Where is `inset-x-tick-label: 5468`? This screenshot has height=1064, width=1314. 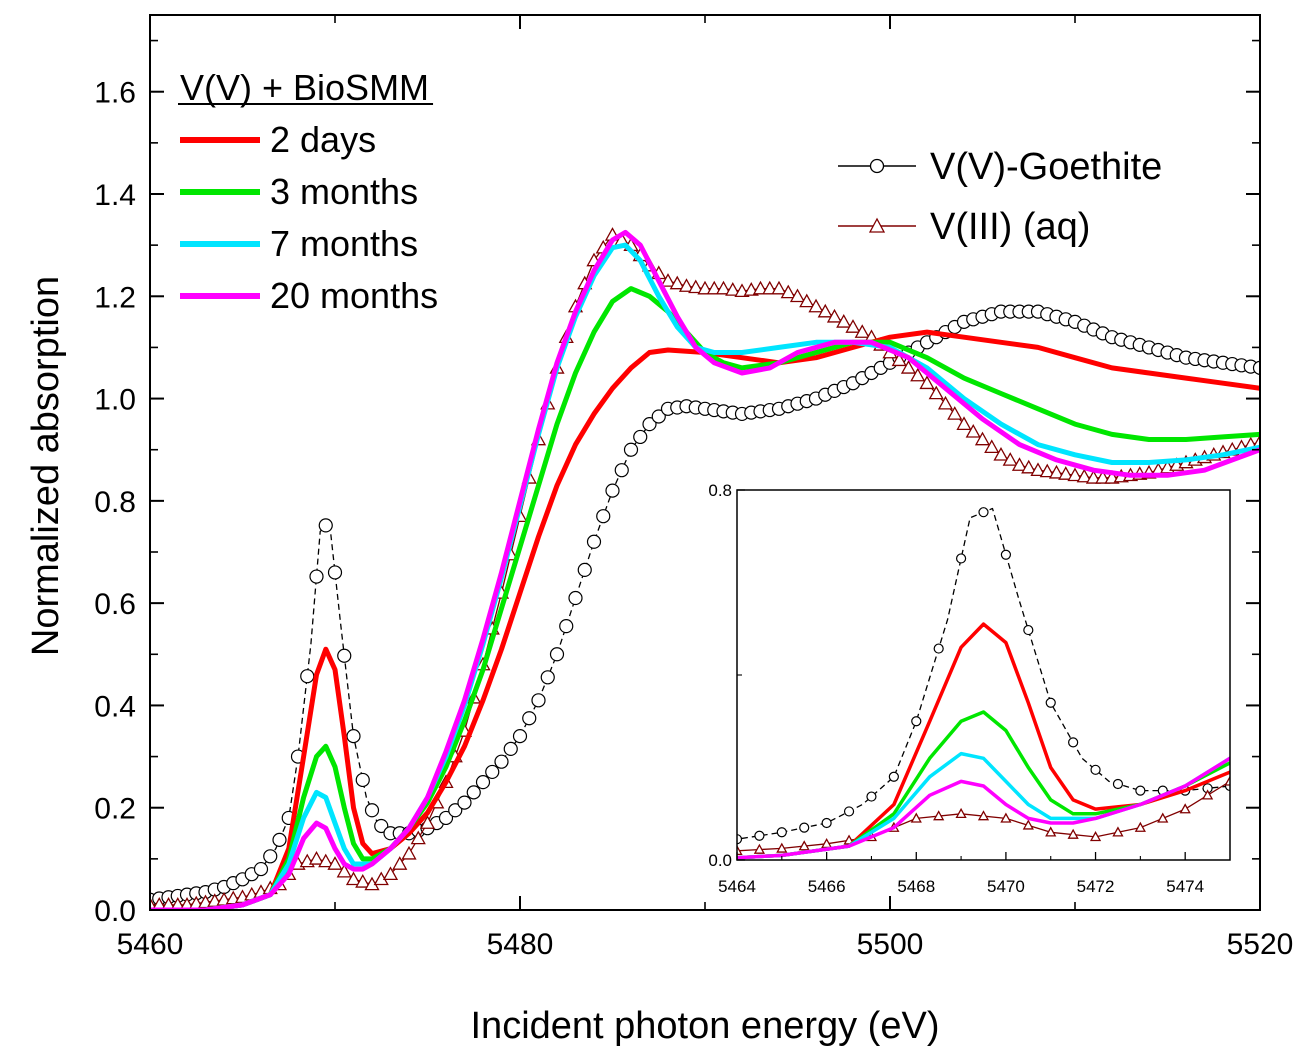 inset-x-tick-label: 5468 is located at coordinates (916, 886).